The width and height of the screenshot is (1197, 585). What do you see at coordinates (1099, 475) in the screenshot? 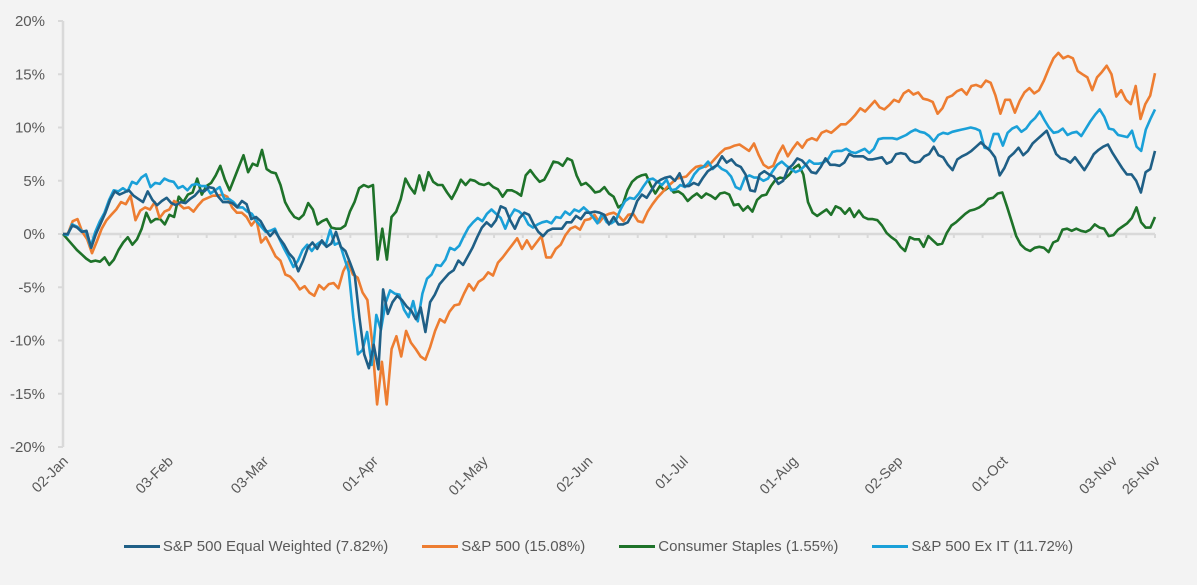
I see `x-tick-label: 03-Nov` at bounding box center [1099, 475].